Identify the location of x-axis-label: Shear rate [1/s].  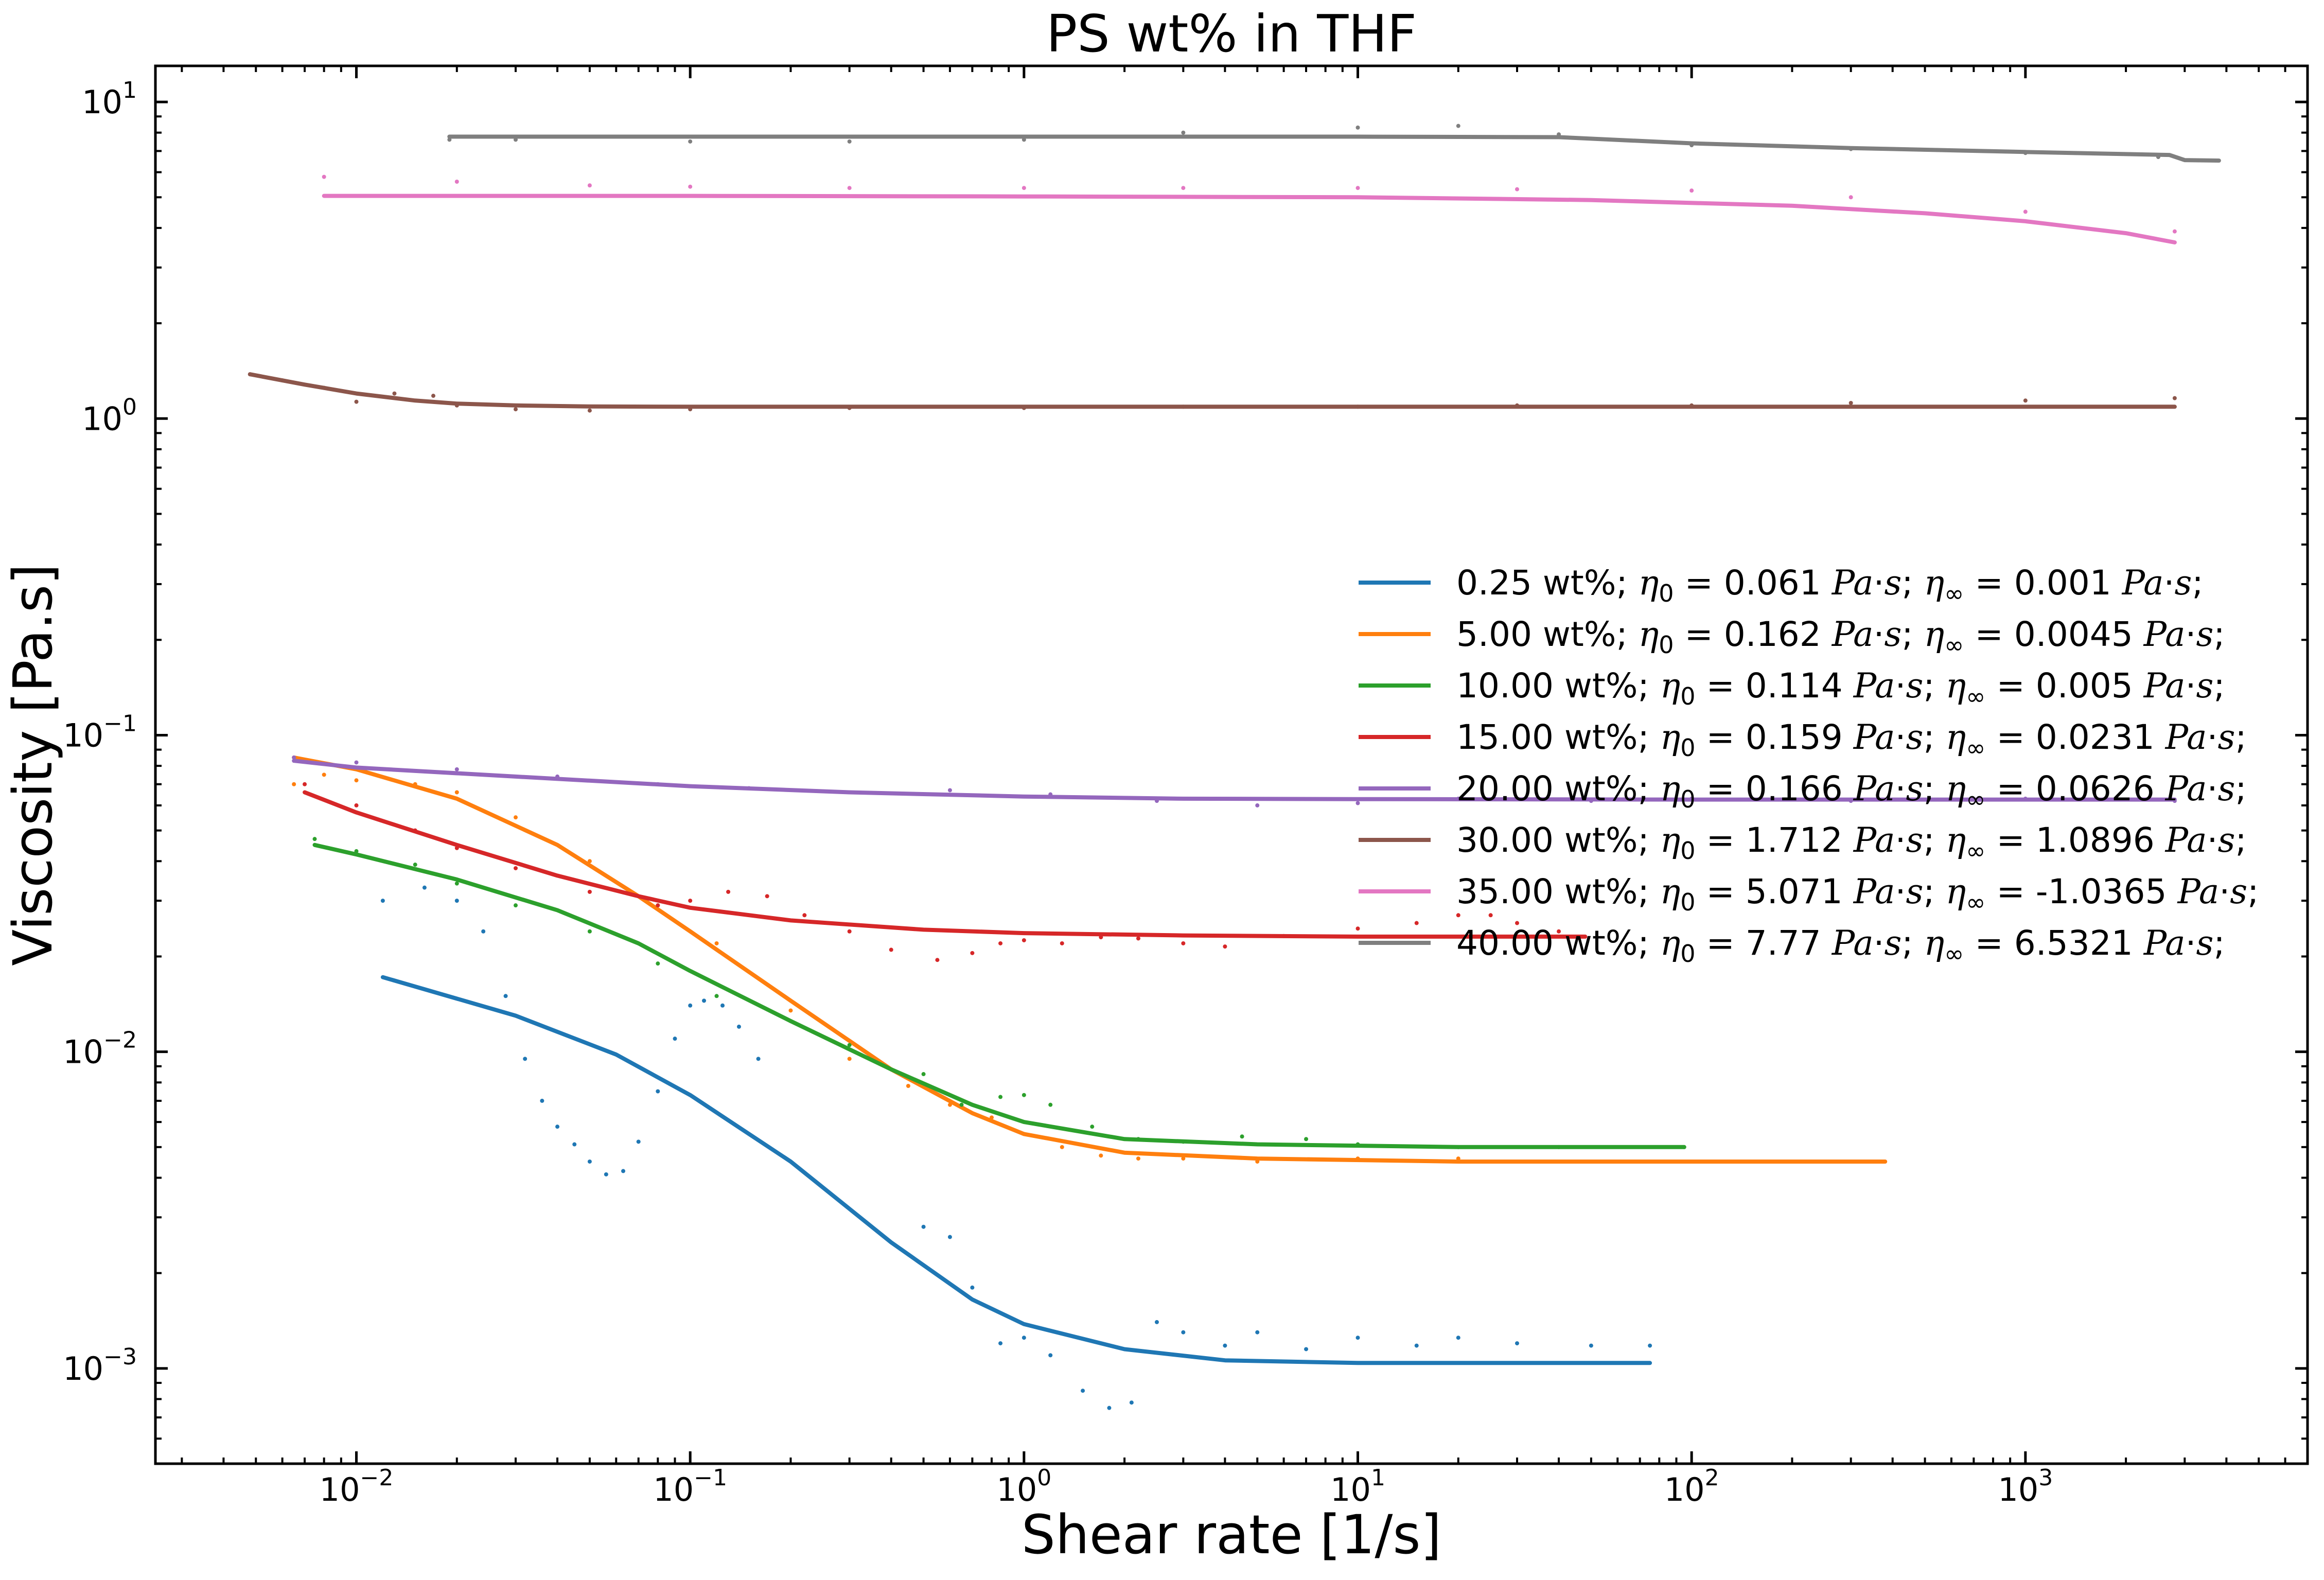
(1231, 1534).